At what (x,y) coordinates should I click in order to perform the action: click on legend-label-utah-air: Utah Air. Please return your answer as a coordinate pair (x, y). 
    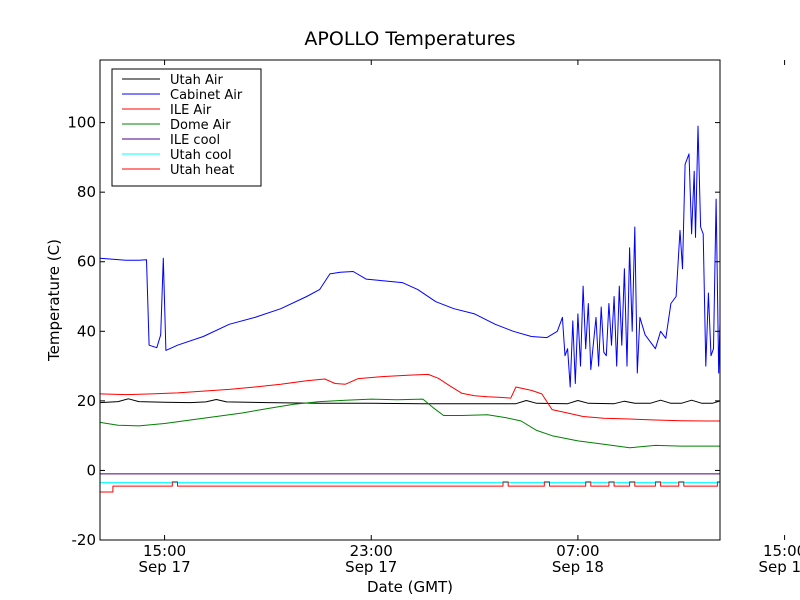
    Looking at the image, I should click on (196, 80).